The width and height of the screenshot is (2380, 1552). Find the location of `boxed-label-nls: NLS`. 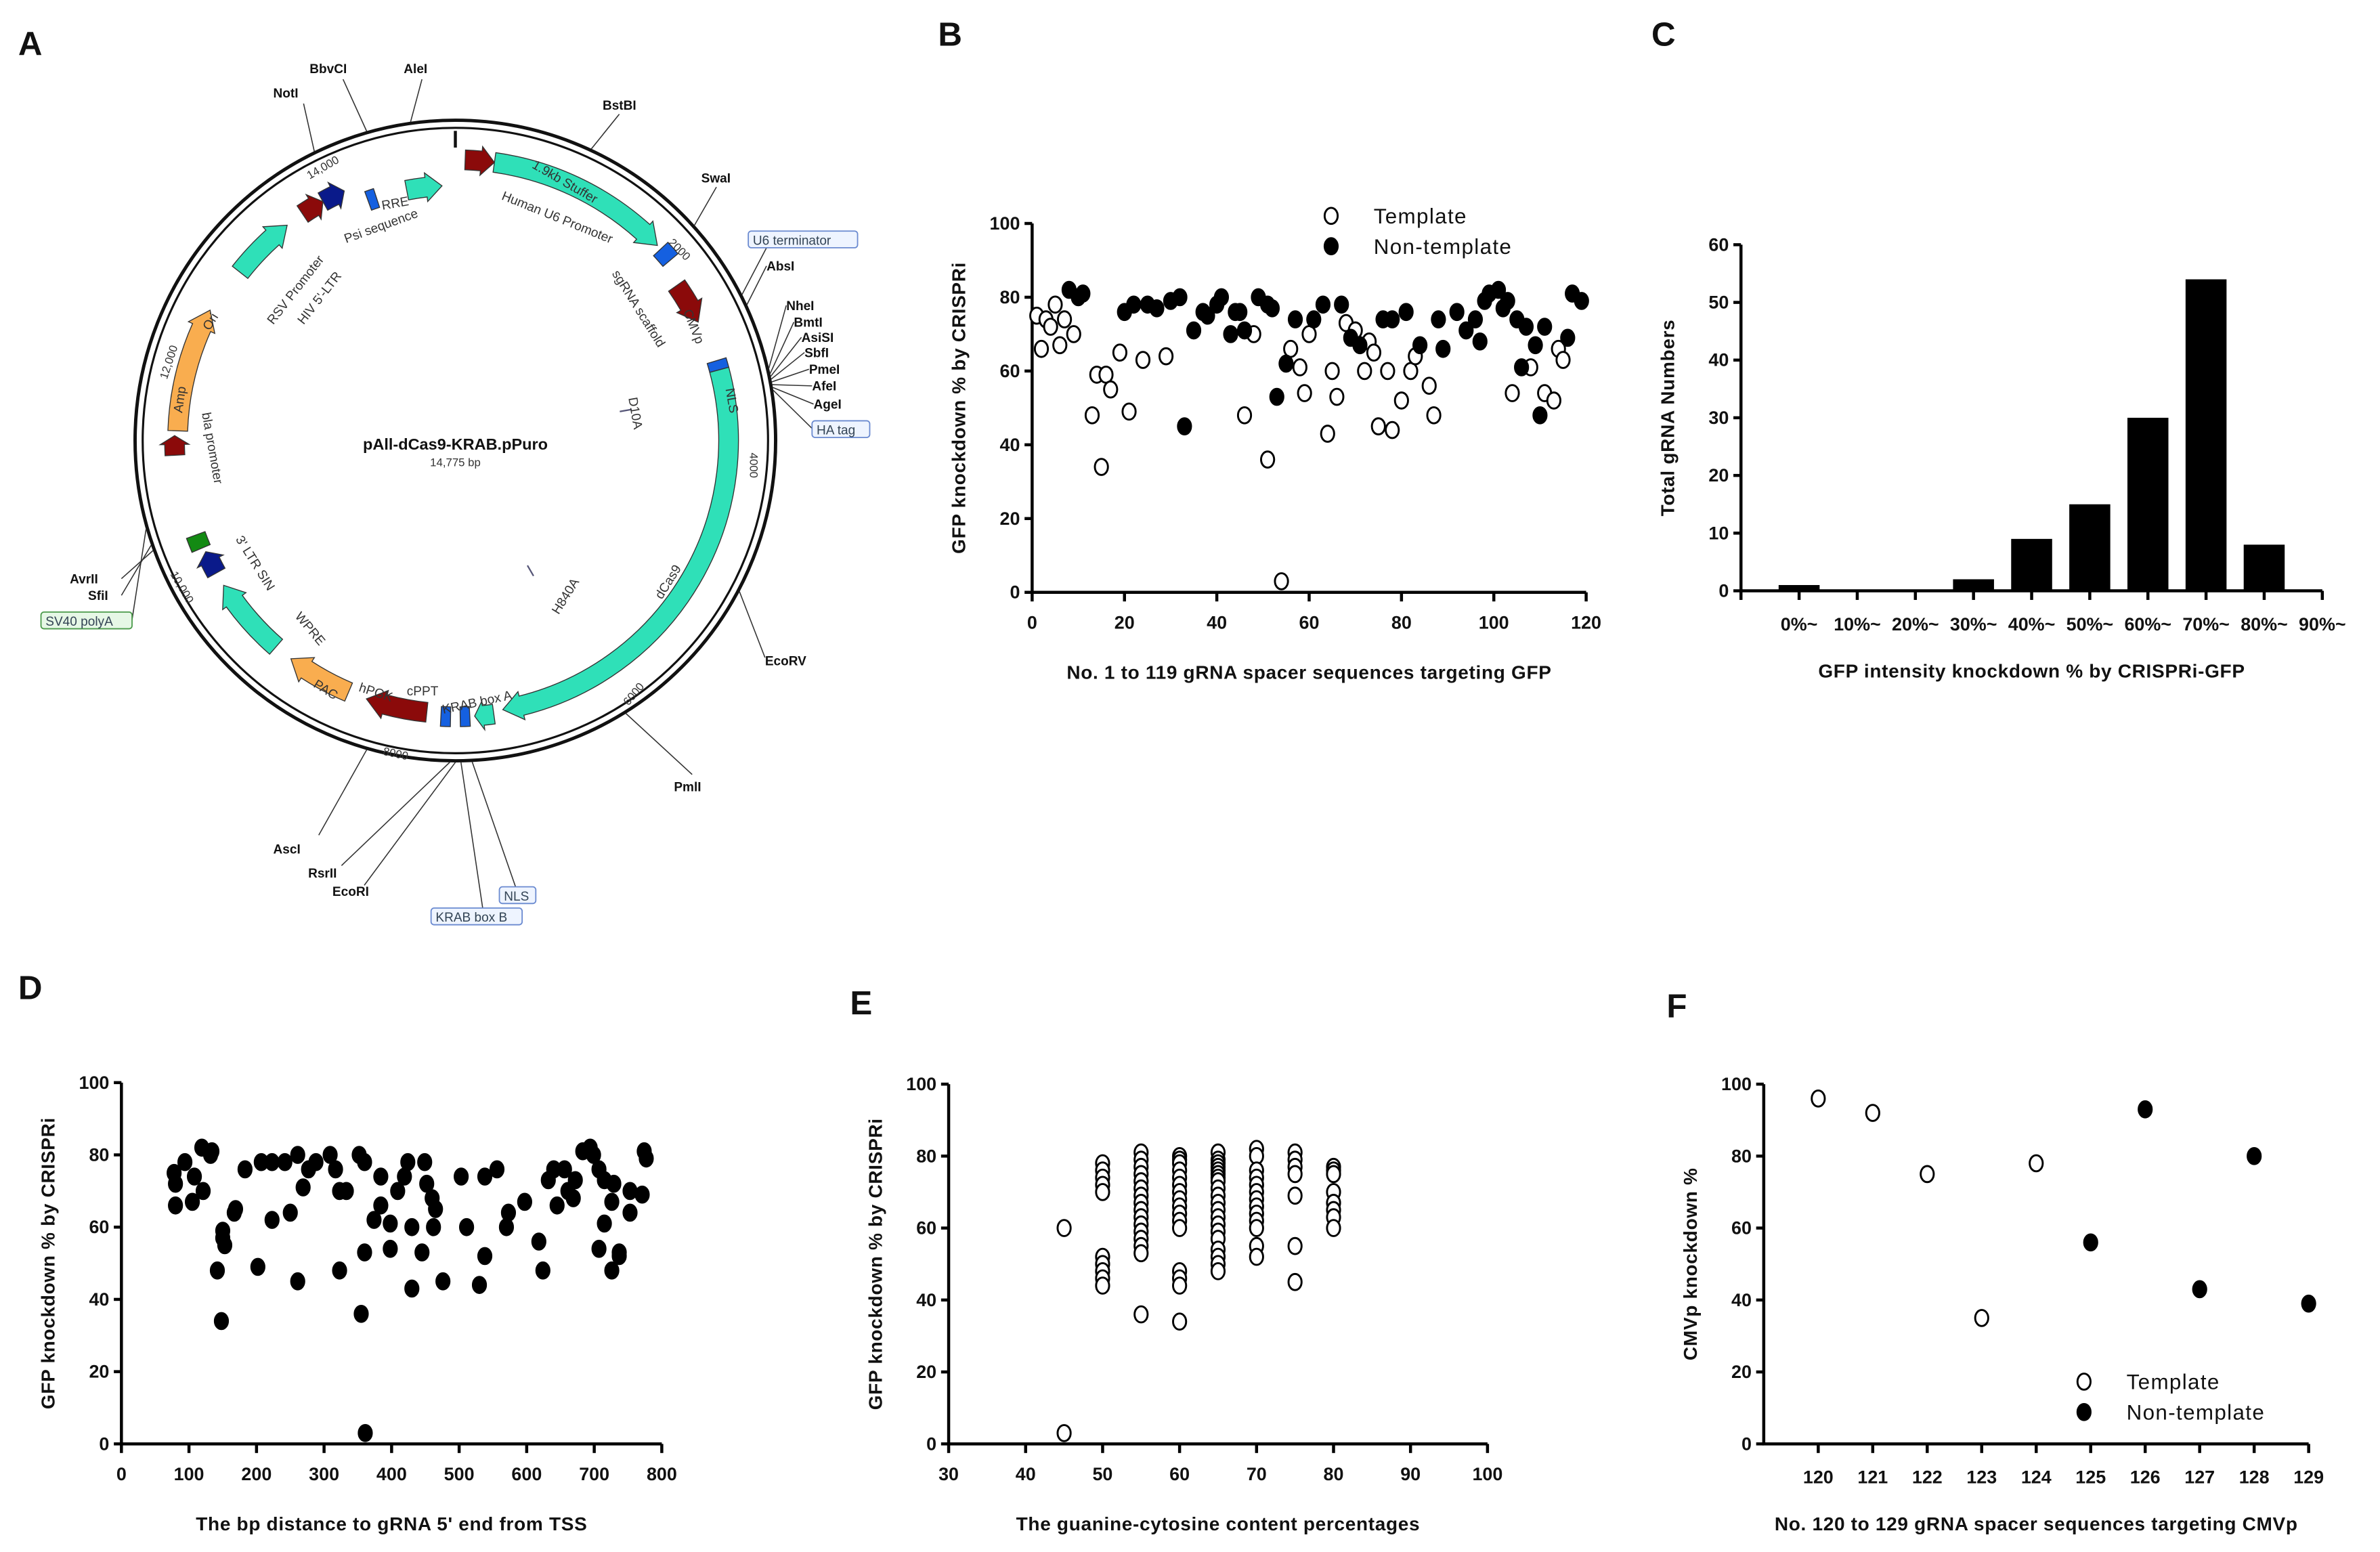

boxed-label-nls: NLS is located at coordinates (516, 897).